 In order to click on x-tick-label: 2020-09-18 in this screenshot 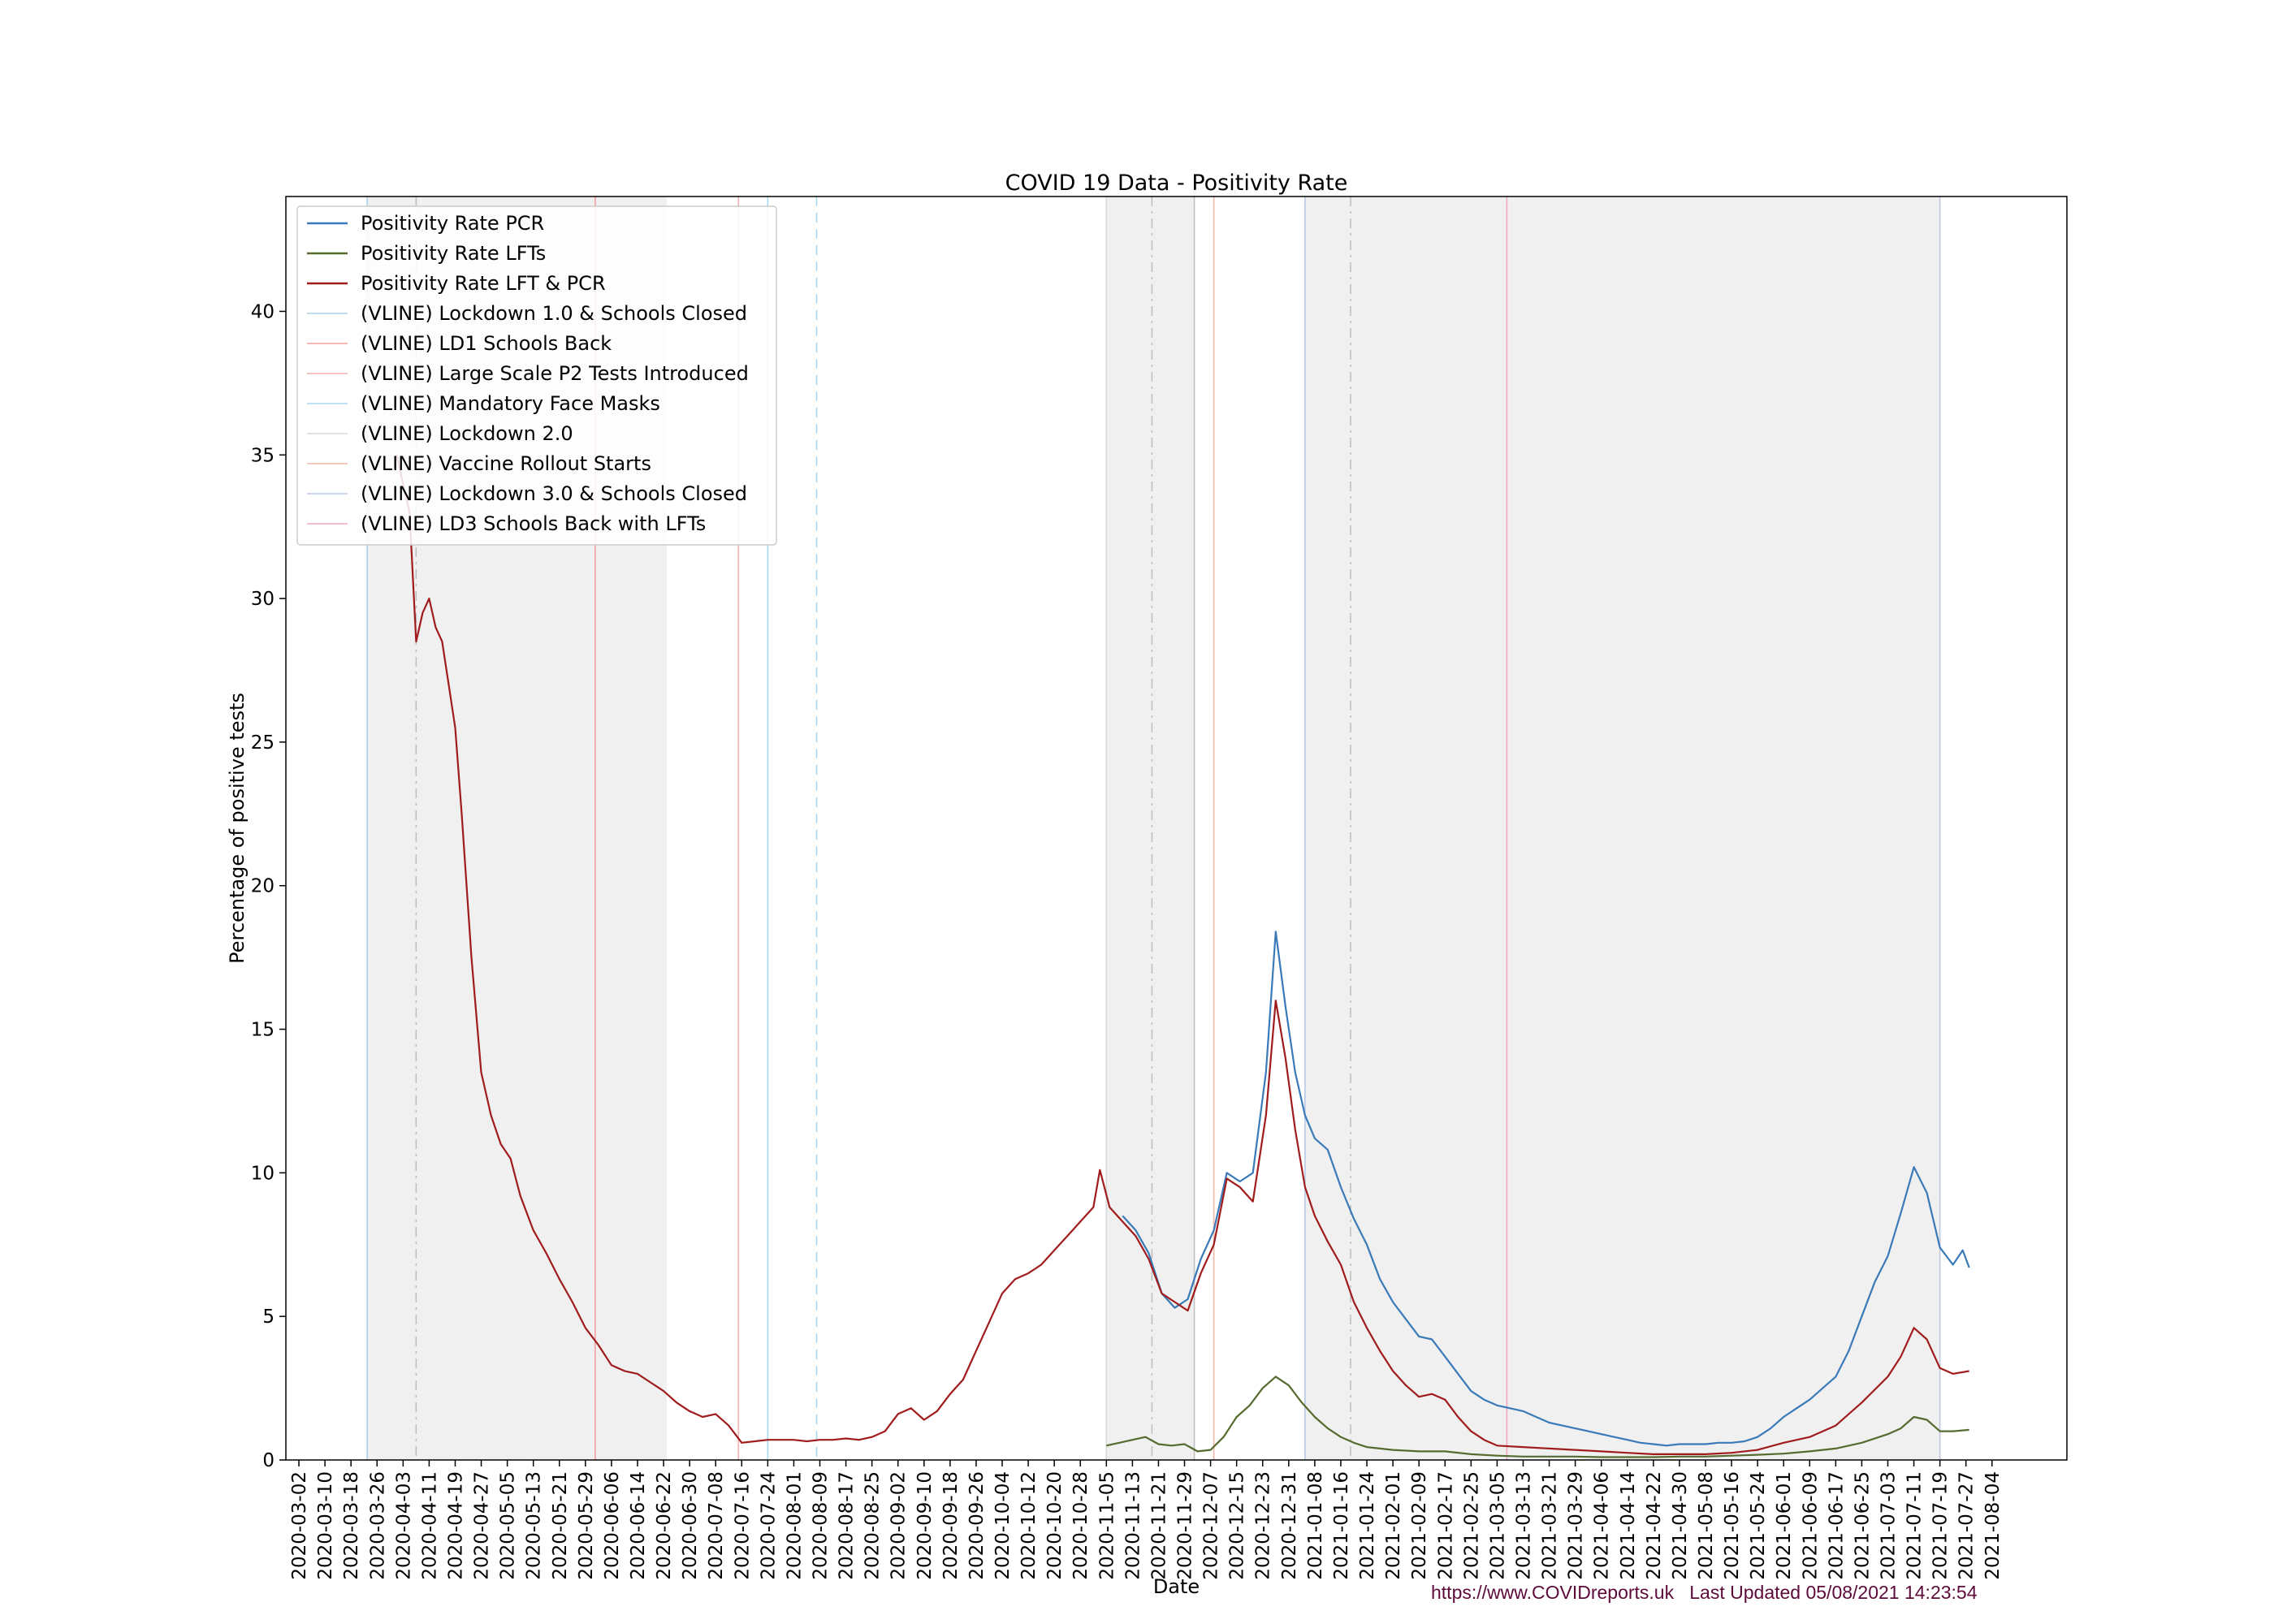, I will do `click(951, 1526)`.